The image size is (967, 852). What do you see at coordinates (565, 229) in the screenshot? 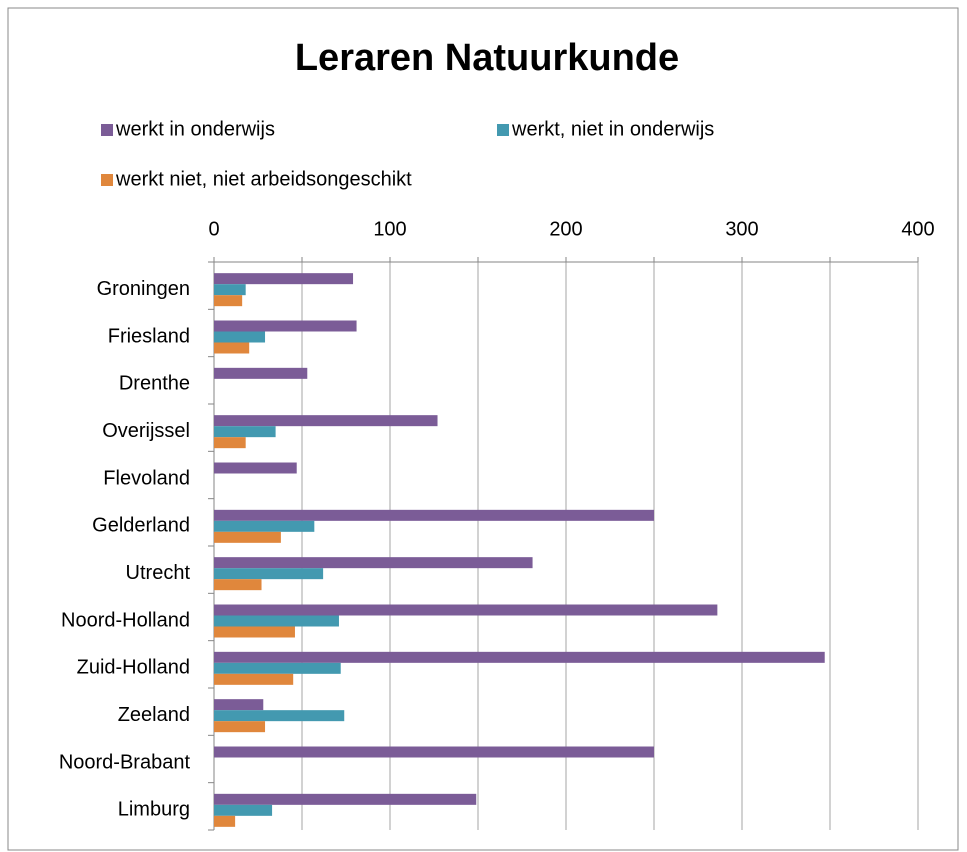
I see `x-tick-label: 200` at bounding box center [565, 229].